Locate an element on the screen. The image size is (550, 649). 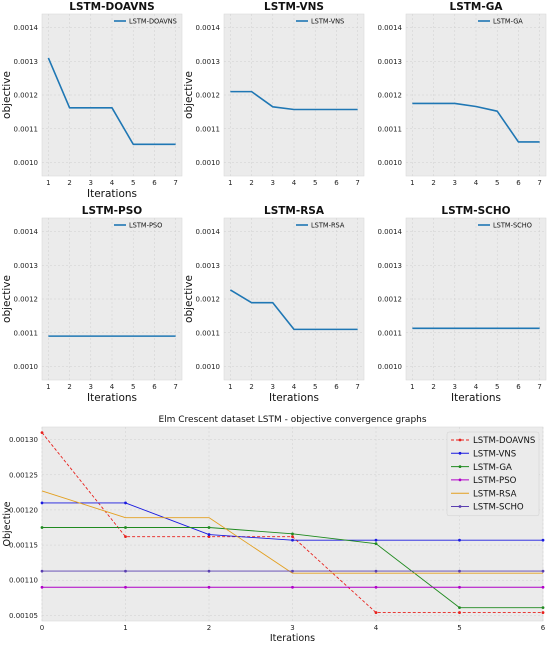
legend: LSTM-VNS is located at coordinates (320, 22).